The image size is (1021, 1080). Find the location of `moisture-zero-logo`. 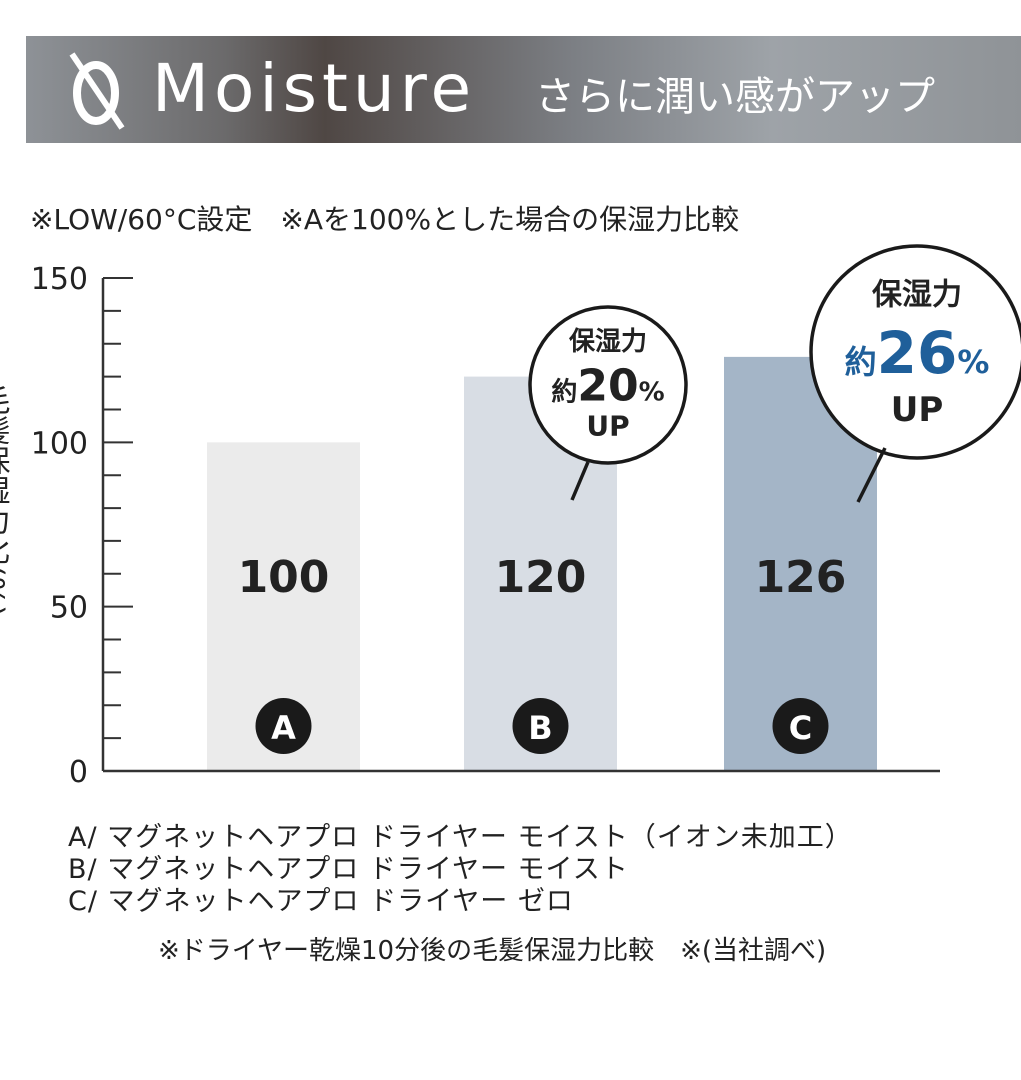

moisture-zero-logo is located at coordinates (97, 91).